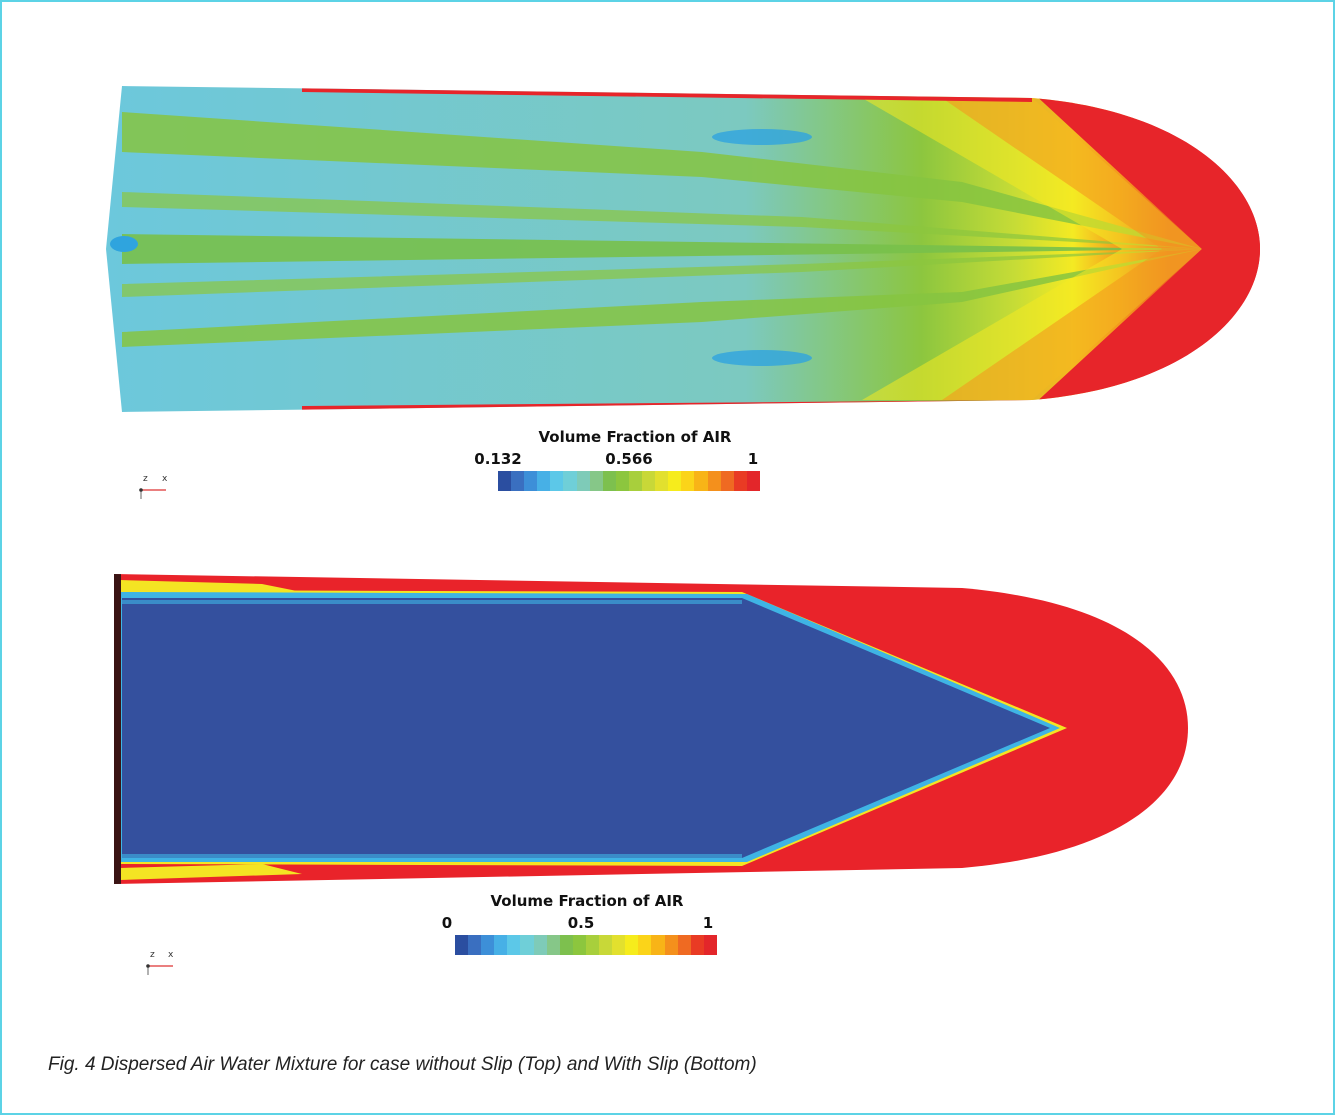 The width and height of the screenshot is (1335, 1115). Describe the element at coordinates (587, 901) in the screenshot. I see `bottom-legend-title: Volume Fraction of AIR` at that location.